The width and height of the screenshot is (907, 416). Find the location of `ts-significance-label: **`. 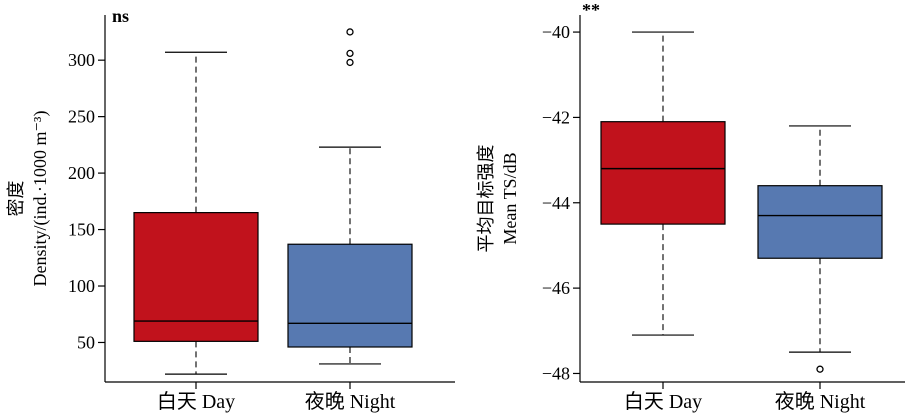

ts-significance-label: ** is located at coordinates (591, 10).